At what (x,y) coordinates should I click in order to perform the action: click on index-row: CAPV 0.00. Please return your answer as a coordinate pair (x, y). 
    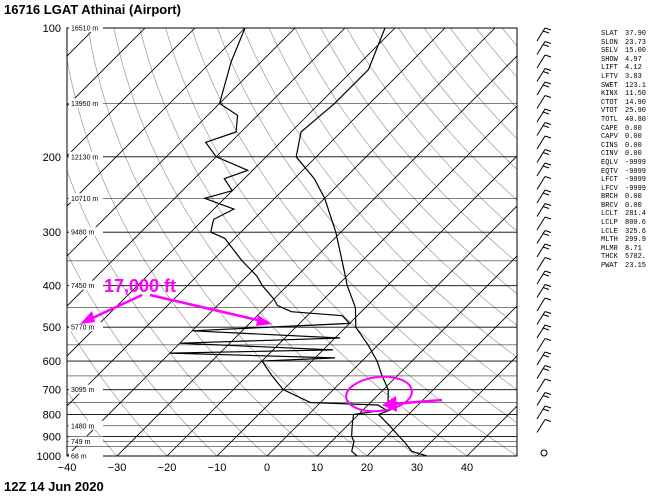
    Looking at the image, I should click on (630, 137).